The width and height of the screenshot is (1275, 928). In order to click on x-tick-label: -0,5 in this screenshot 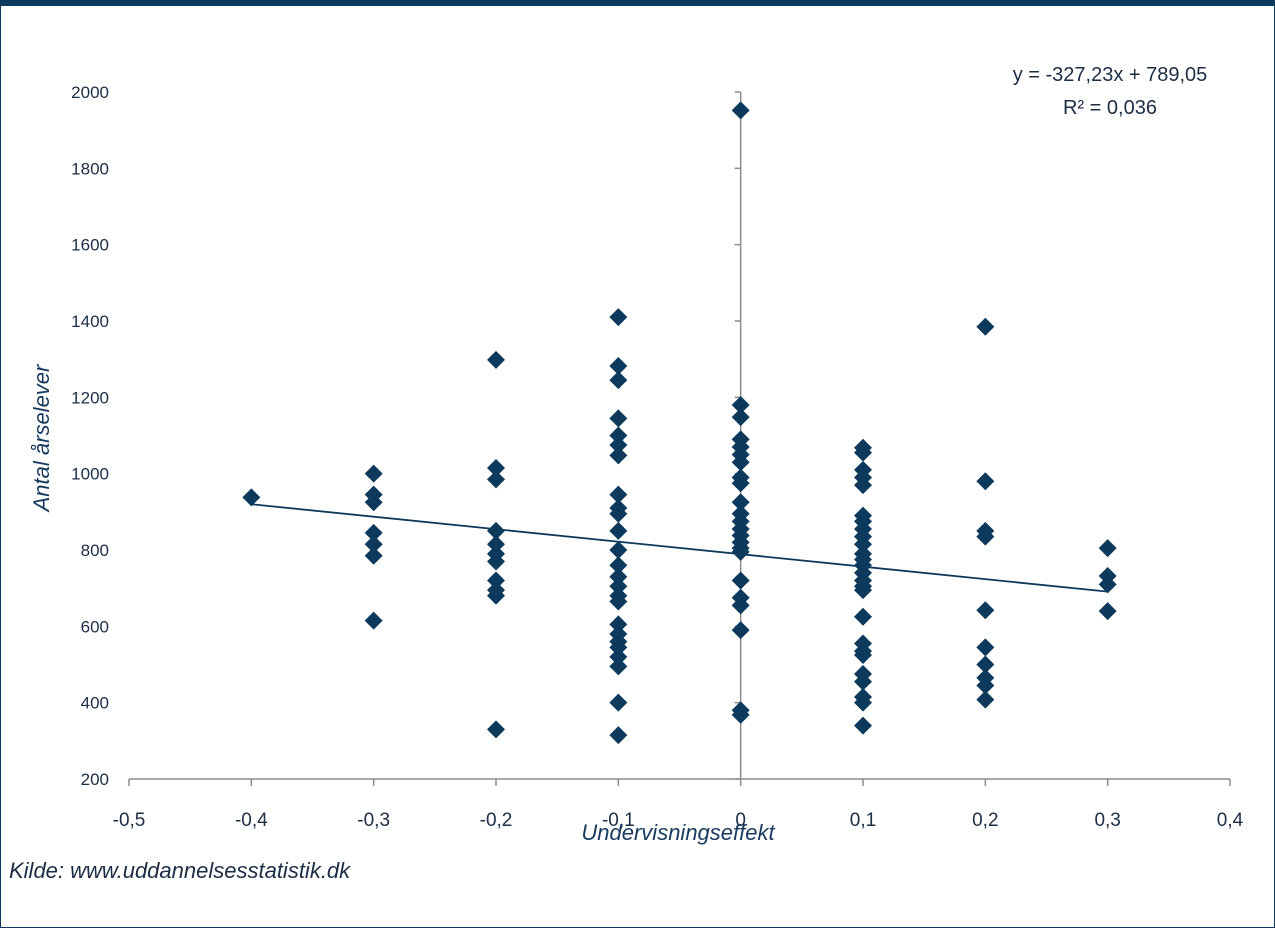, I will do `click(129, 820)`.